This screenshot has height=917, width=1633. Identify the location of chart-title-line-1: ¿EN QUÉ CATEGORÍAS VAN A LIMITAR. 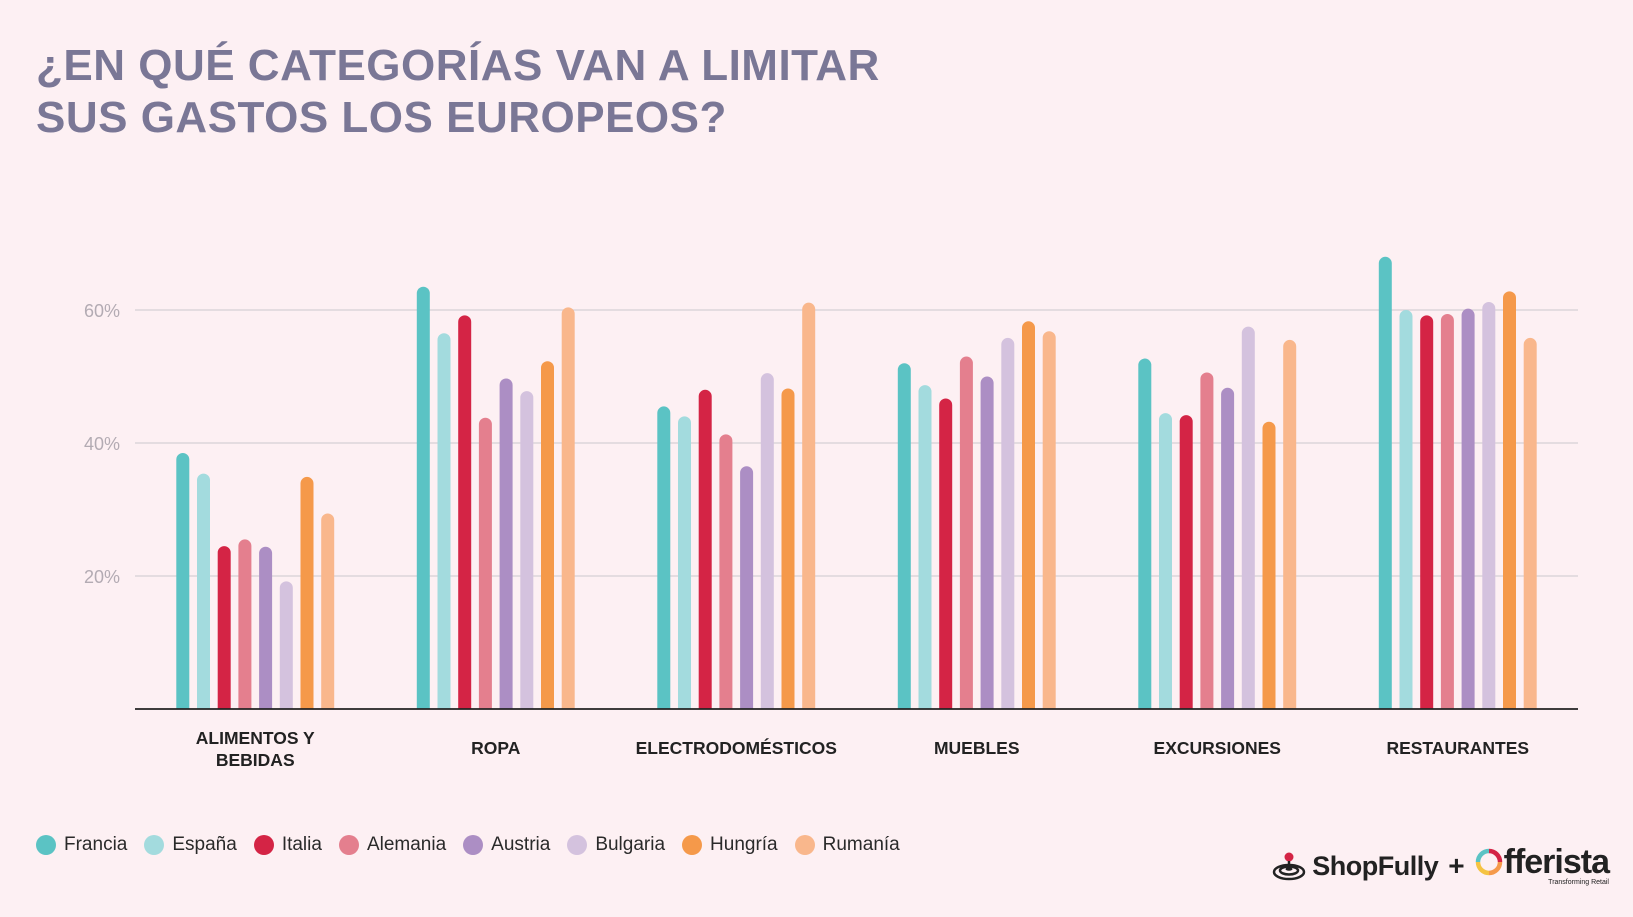
(458, 65).